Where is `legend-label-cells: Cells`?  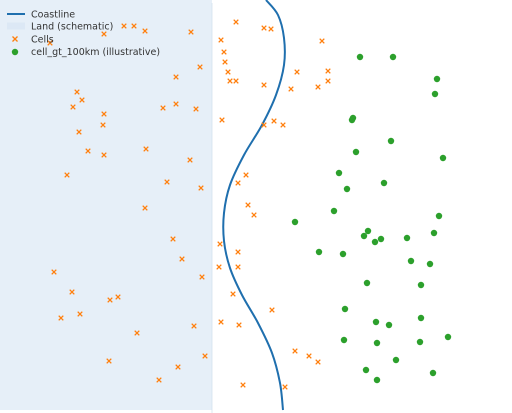
legend-label-cells: Cells is located at coordinates (42, 40).